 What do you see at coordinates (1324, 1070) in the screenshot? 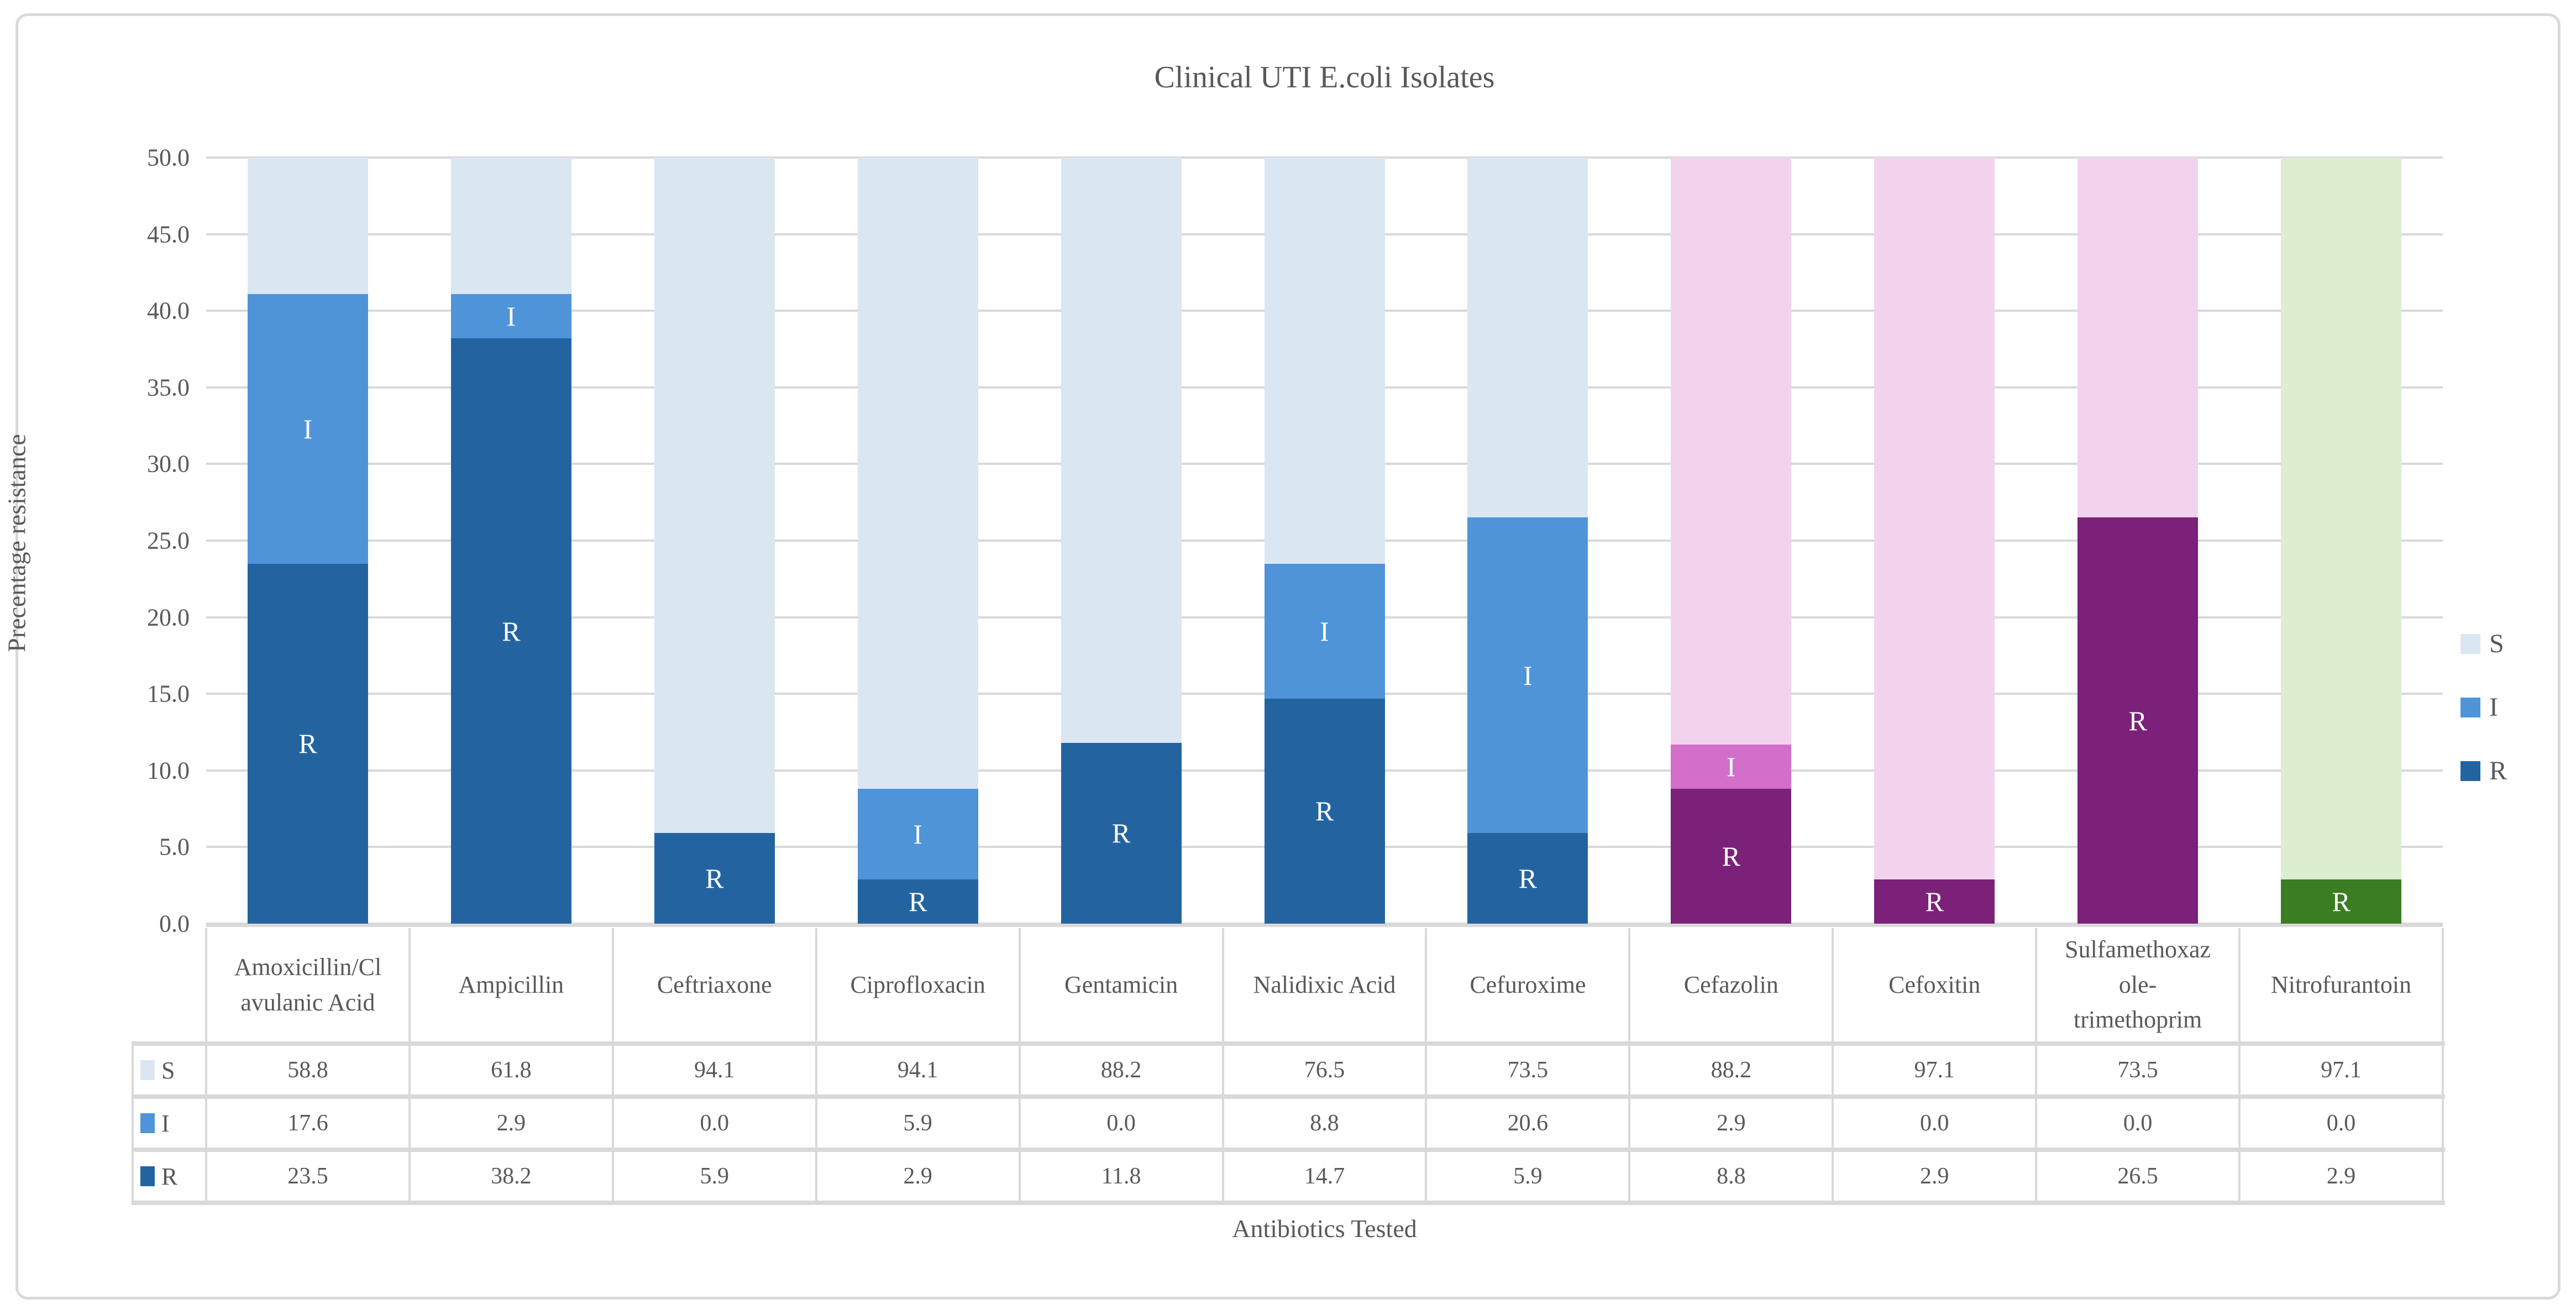
I see `table-value-cell: 76.5` at bounding box center [1324, 1070].